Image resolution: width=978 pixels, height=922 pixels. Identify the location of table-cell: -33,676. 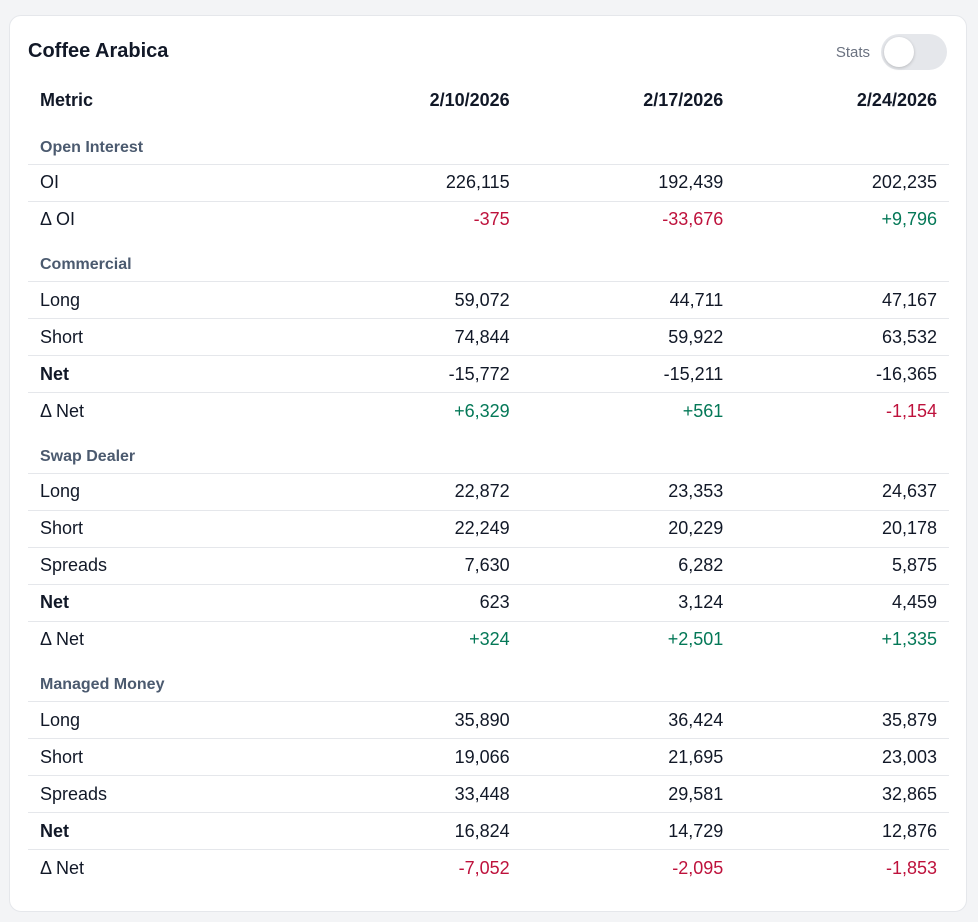
(628, 219).